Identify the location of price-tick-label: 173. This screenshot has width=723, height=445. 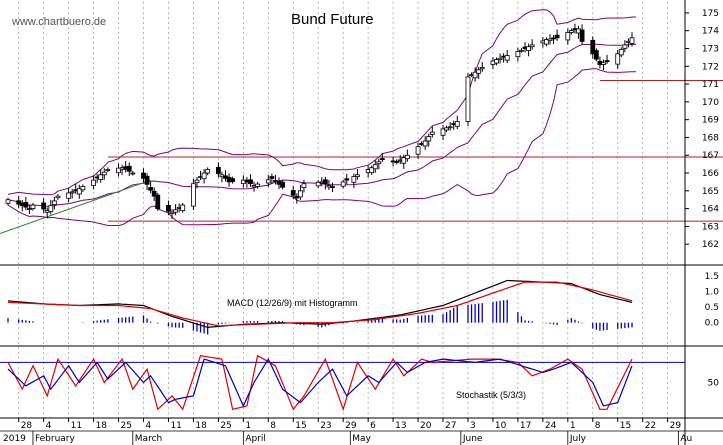
(710, 49).